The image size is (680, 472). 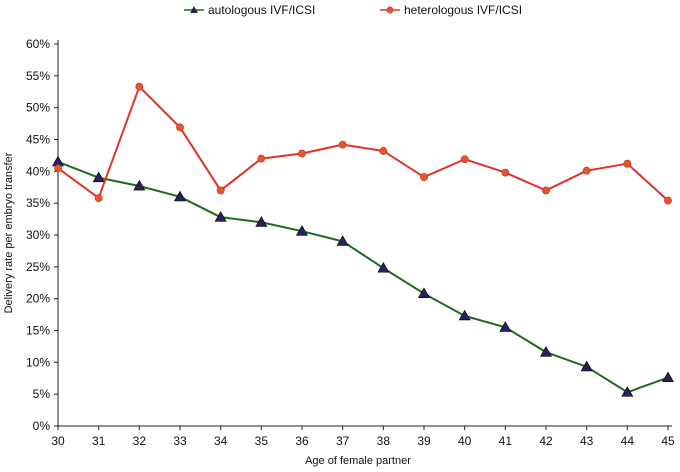 I want to click on legend-label: autologous IVF/ICSI, so click(x=261, y=10).